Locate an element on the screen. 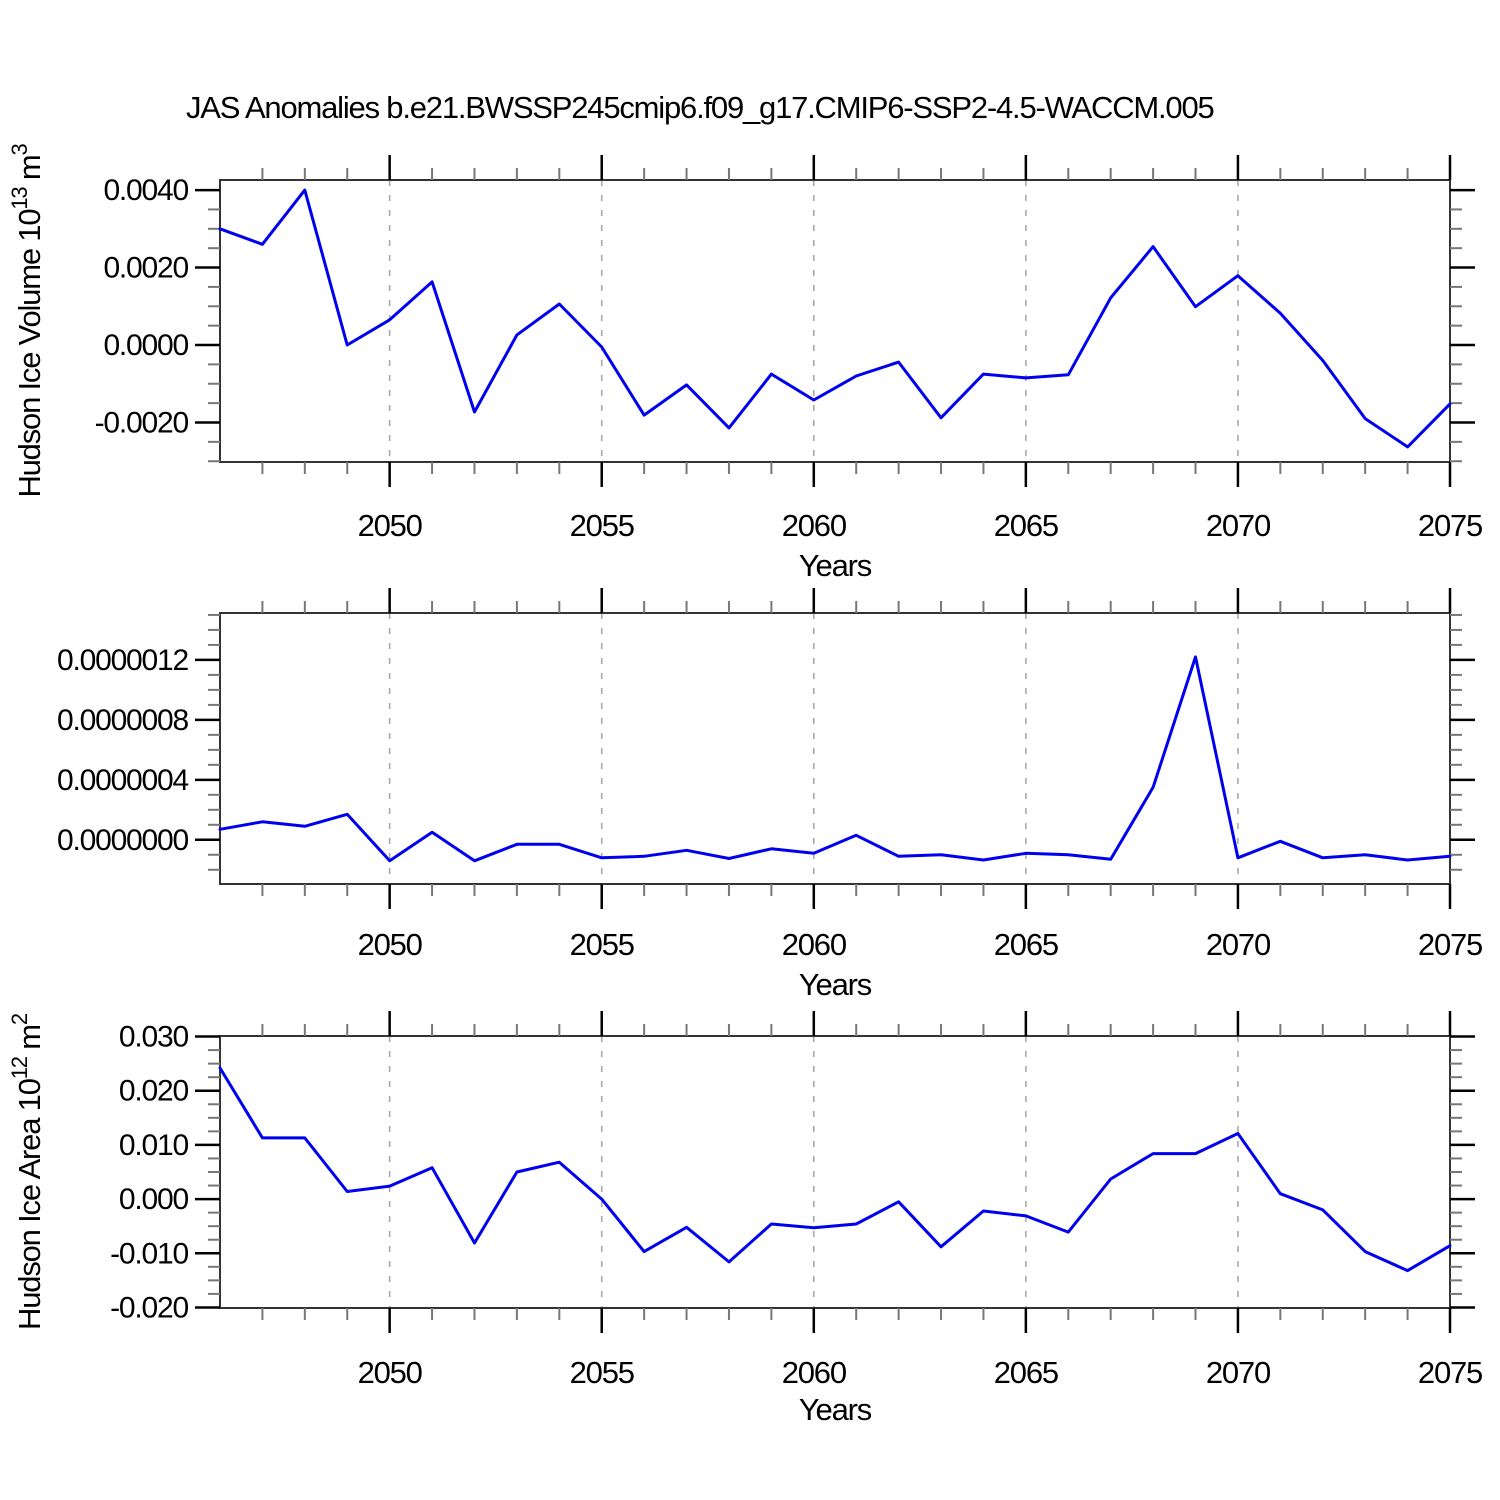 This screenshot has height=1500, width=1500. y-tick-label: 0.0000004 is located at coordinates (123, 780).